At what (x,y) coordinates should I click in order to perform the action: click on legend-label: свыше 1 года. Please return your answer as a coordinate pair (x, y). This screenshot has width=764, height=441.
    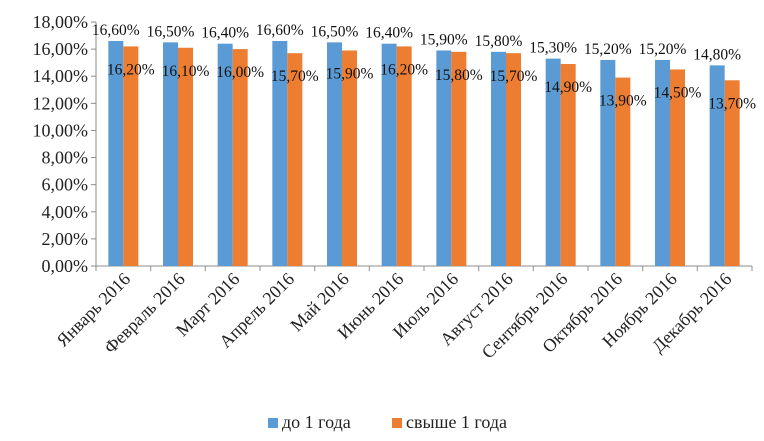
    Looking at the image, I should click on (456, 422).